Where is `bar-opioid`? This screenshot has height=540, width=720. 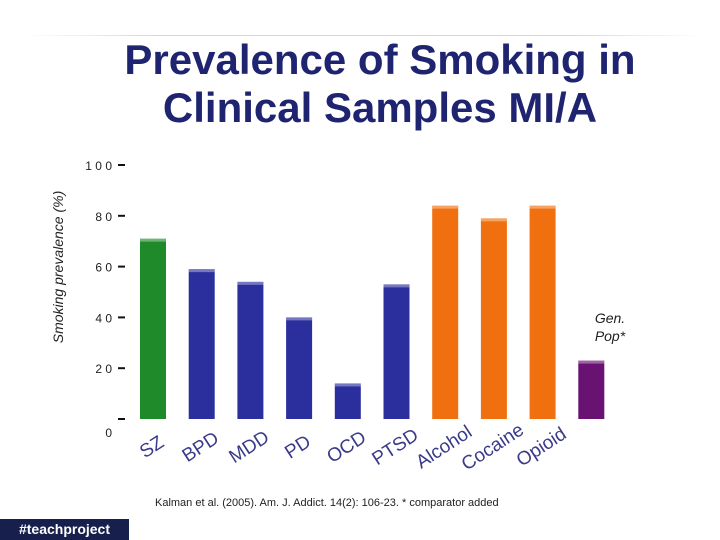 bar-opioid is located at coordinates (542, 312).